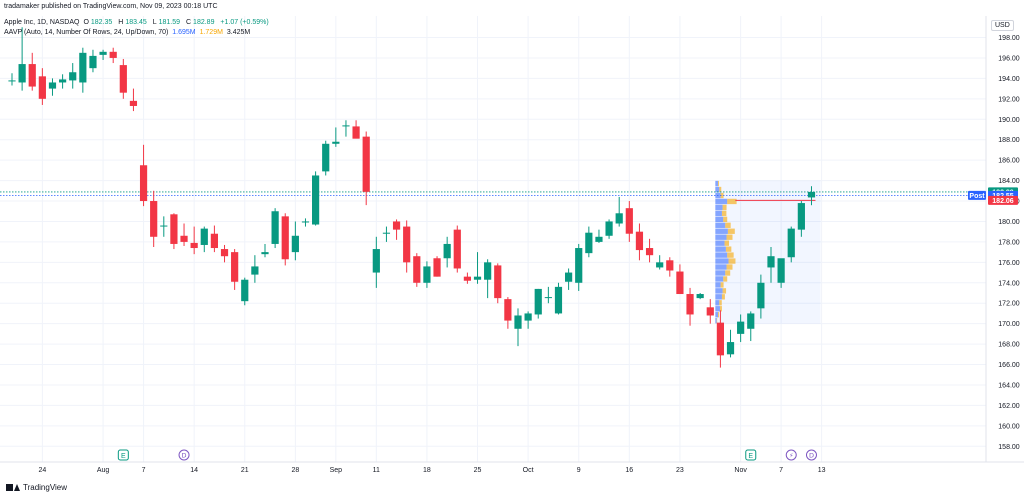 The height and width of the screenshot is (498, 1024). Describe the element at coordinates (245, 470) in the screenshot. I see `time-tick-label: 21` at that location.